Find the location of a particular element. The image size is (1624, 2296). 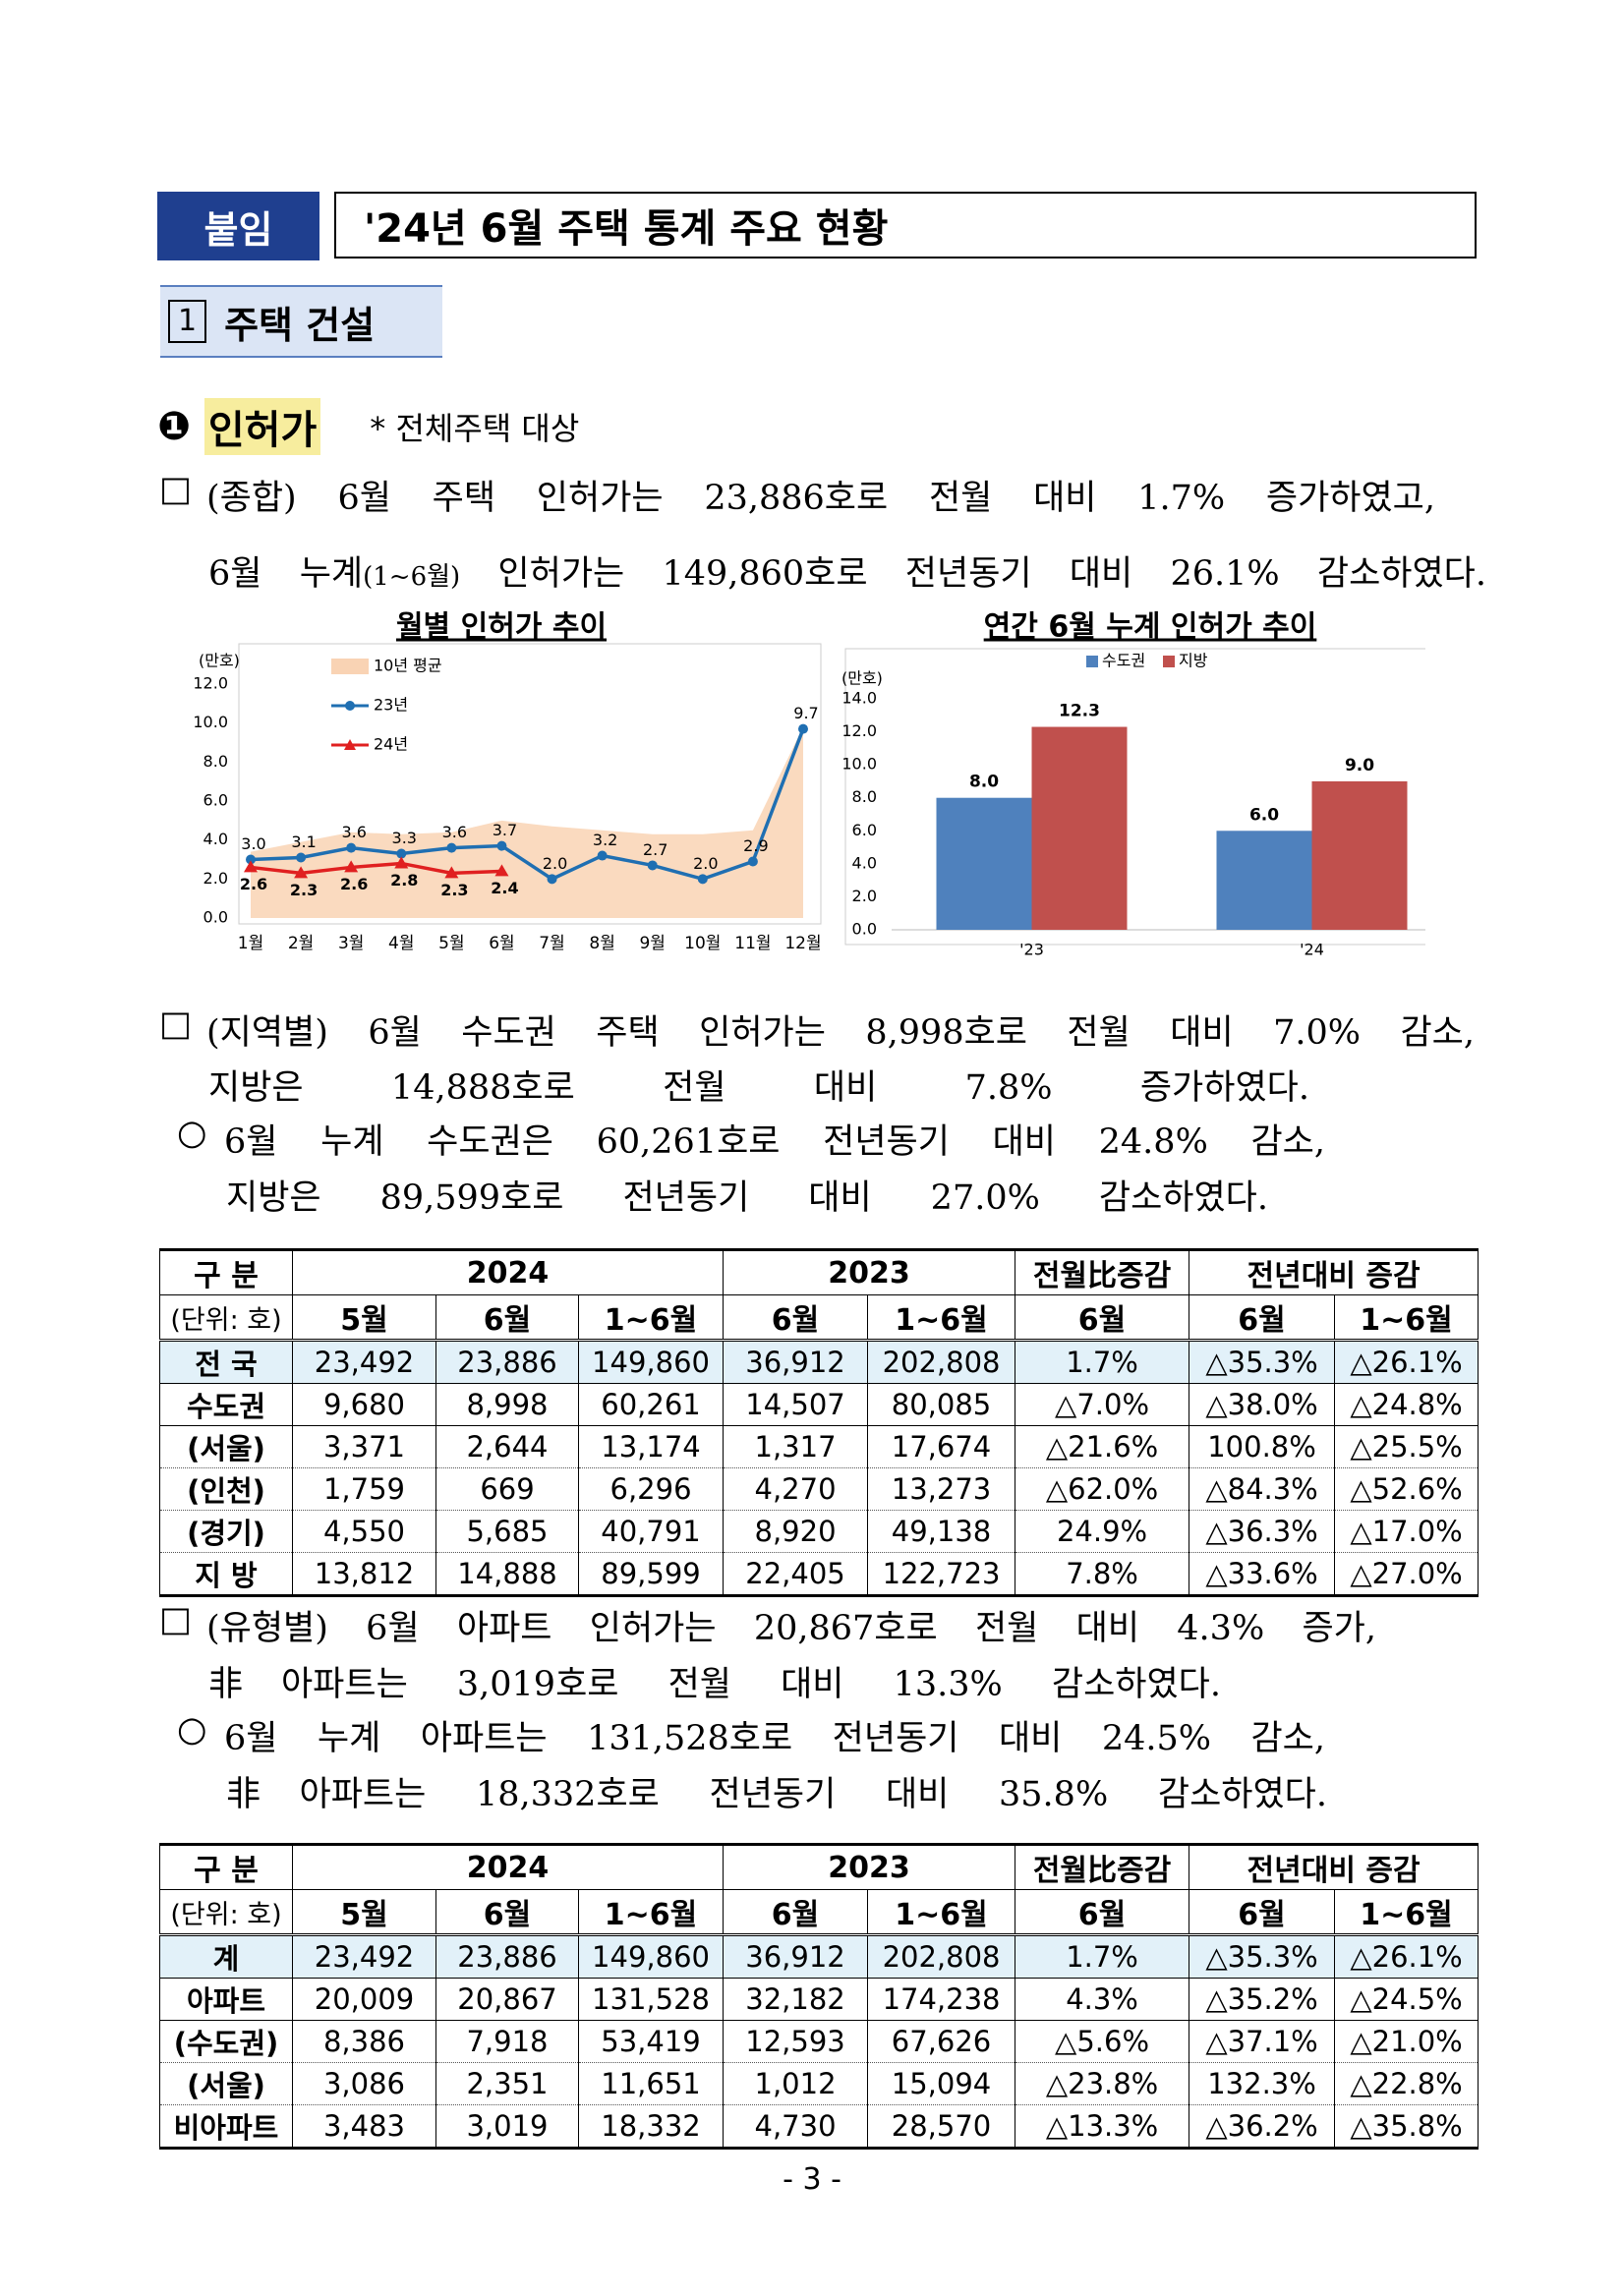

table-cell: 100.8% is located at coordinates (1262, 1446).